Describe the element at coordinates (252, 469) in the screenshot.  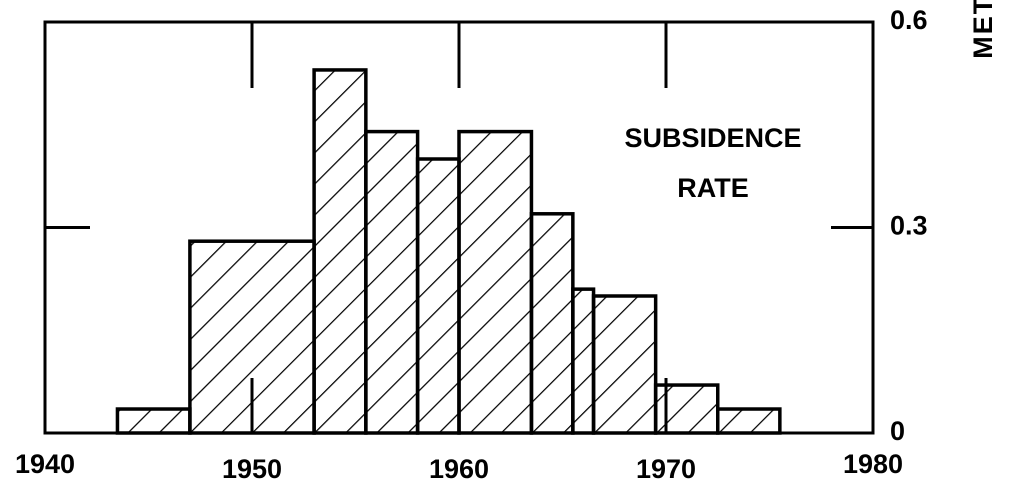
I see `x-tick-label: 1950` at that location.